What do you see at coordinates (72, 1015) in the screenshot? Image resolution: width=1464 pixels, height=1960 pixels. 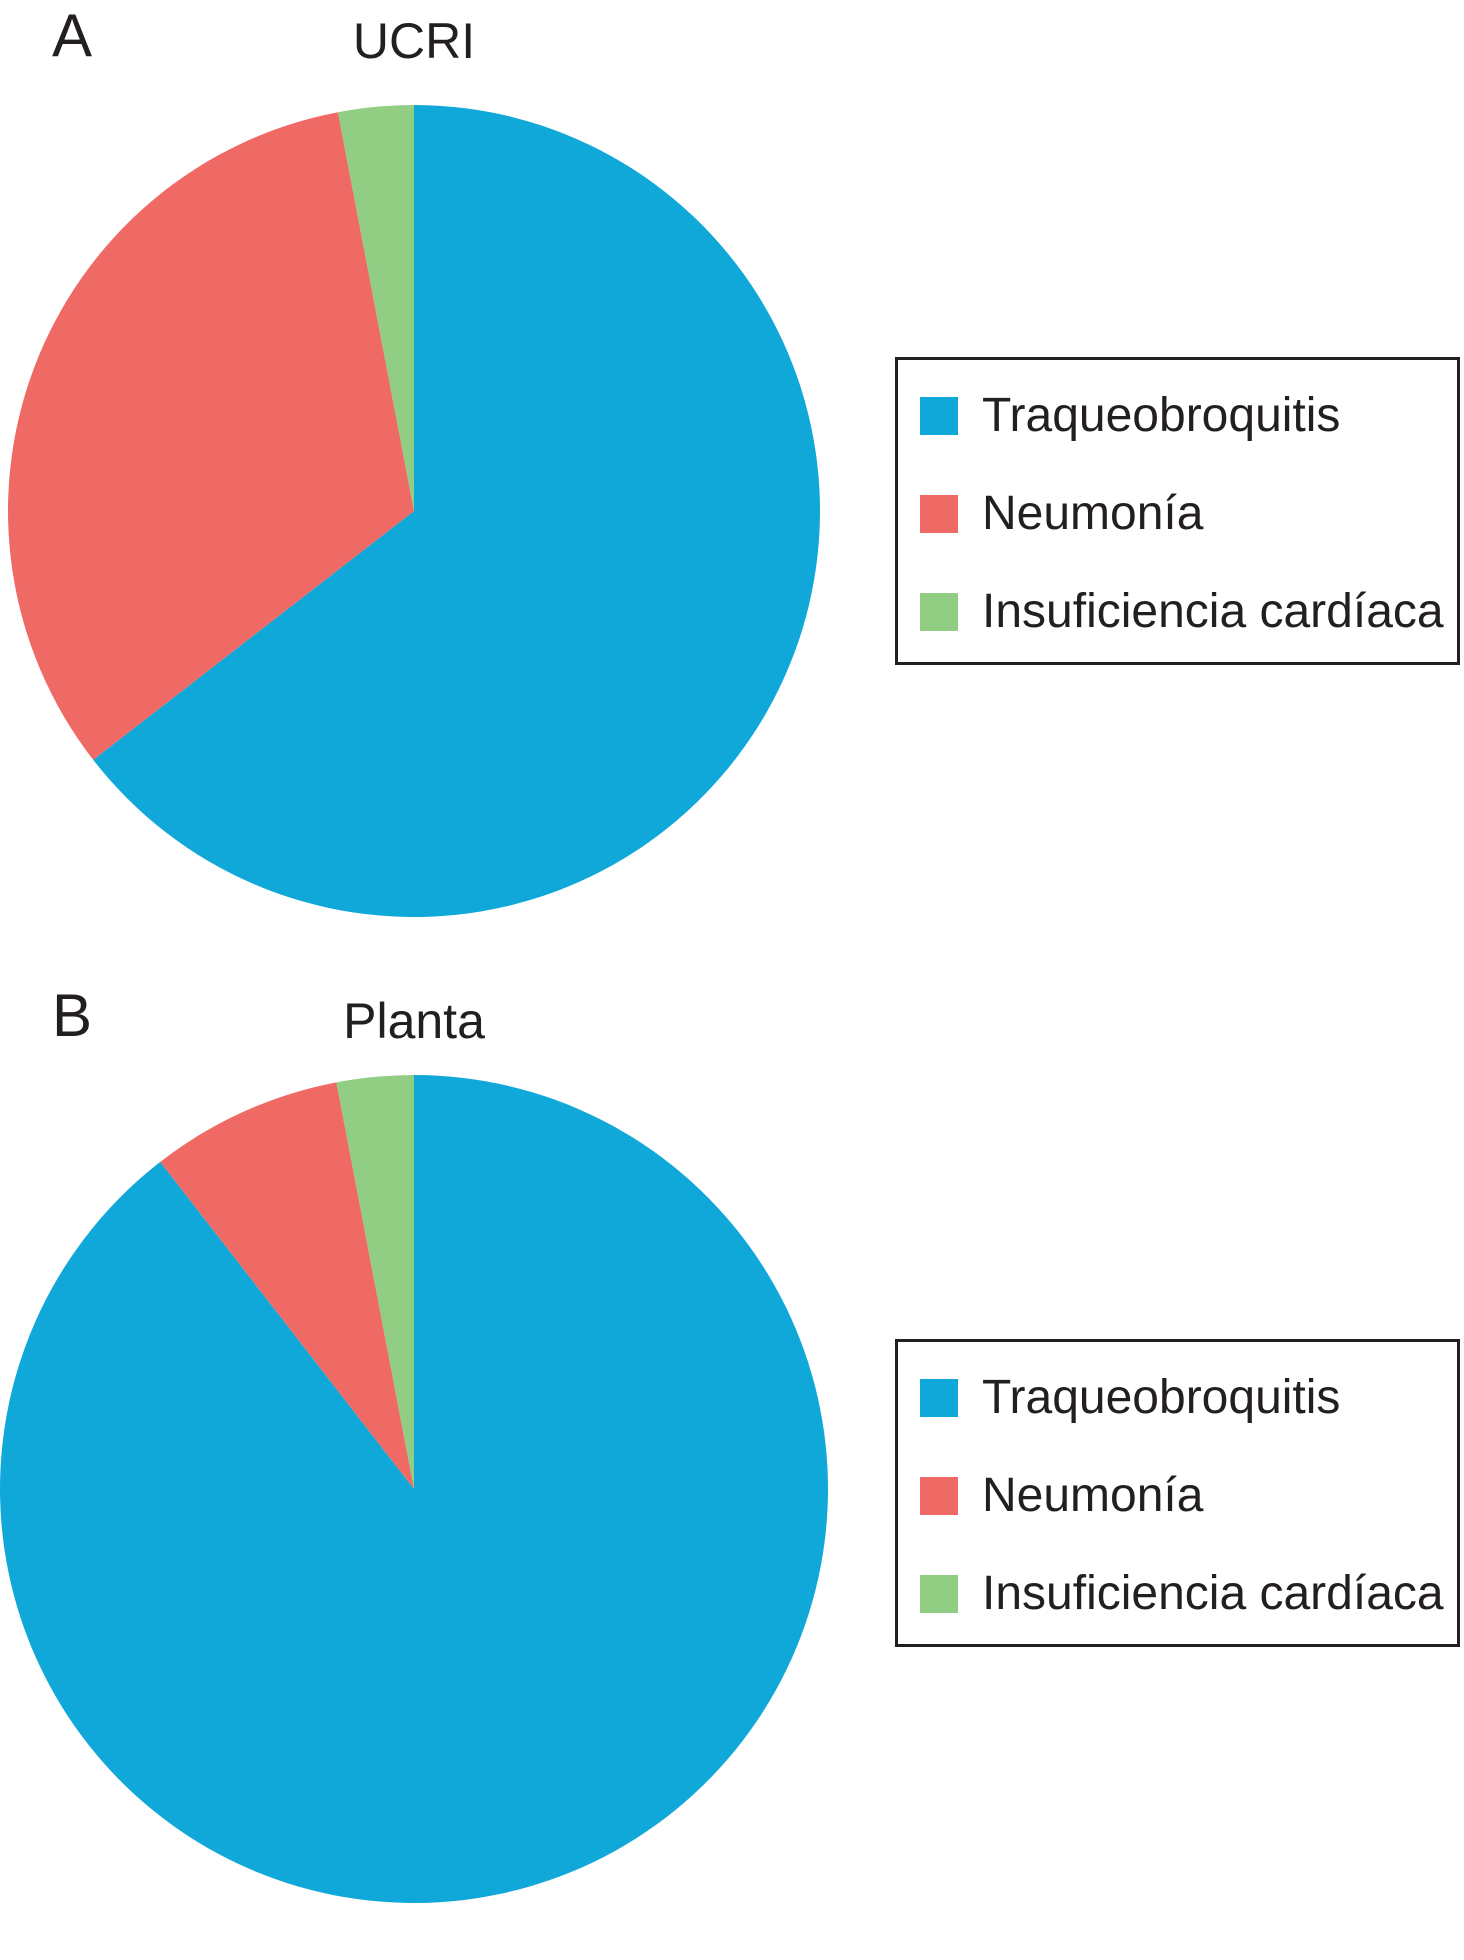 I see `panel-letter: B` at bounding box center [72, 1015].